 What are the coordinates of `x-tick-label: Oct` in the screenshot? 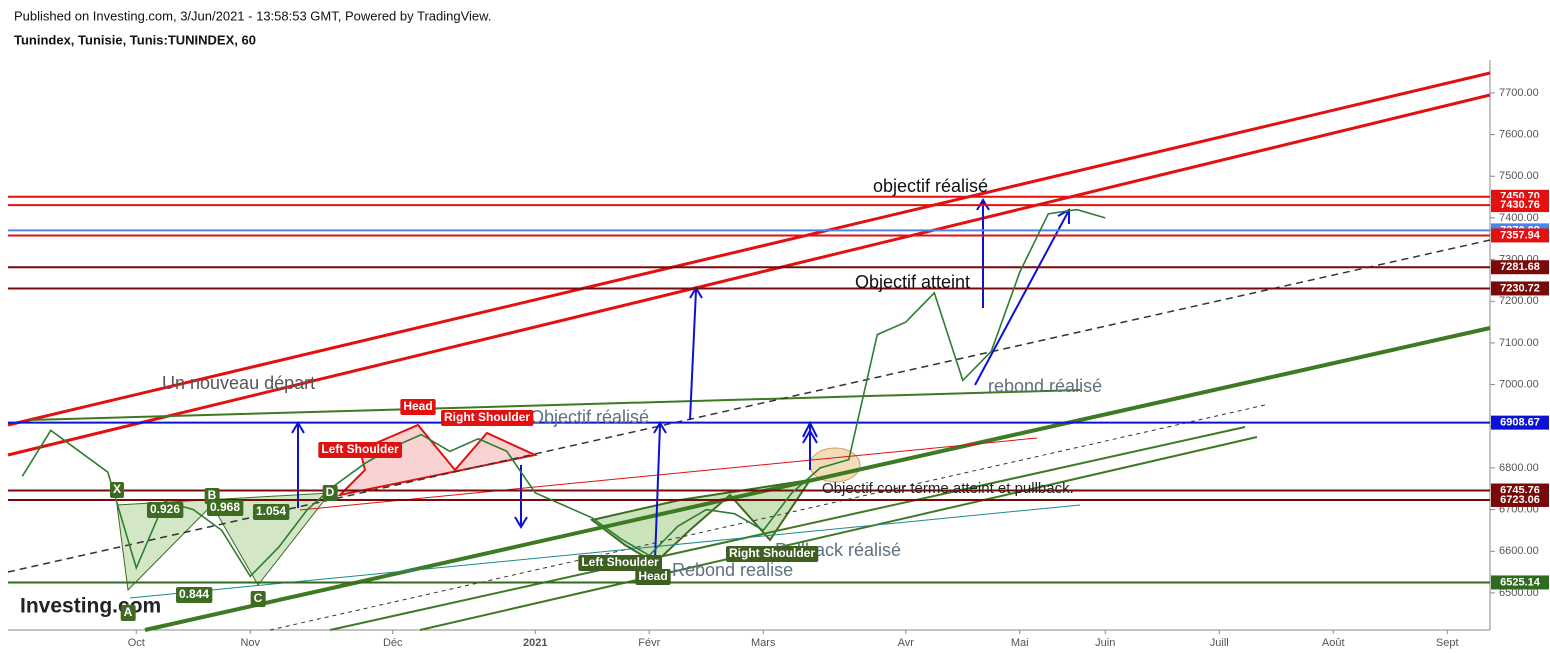 It's located at (136, 643).